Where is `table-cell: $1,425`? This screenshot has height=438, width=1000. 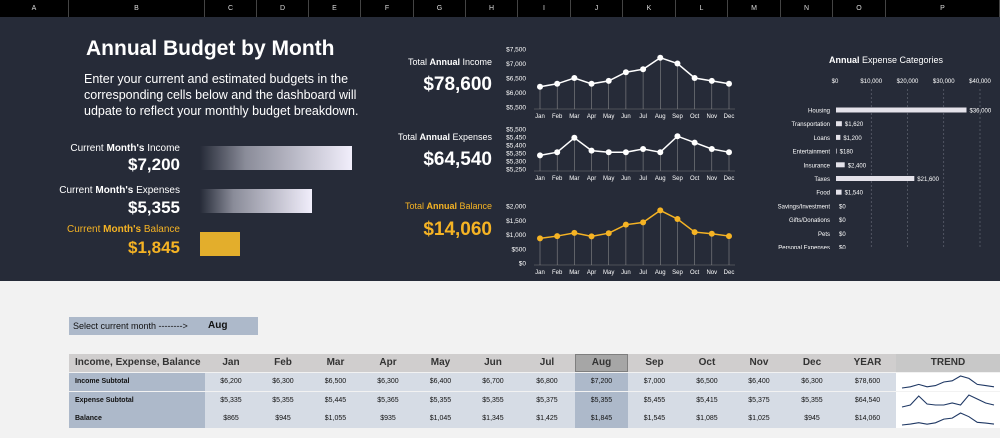 table-cell: $1,425 is located at coordinates (547, 419).